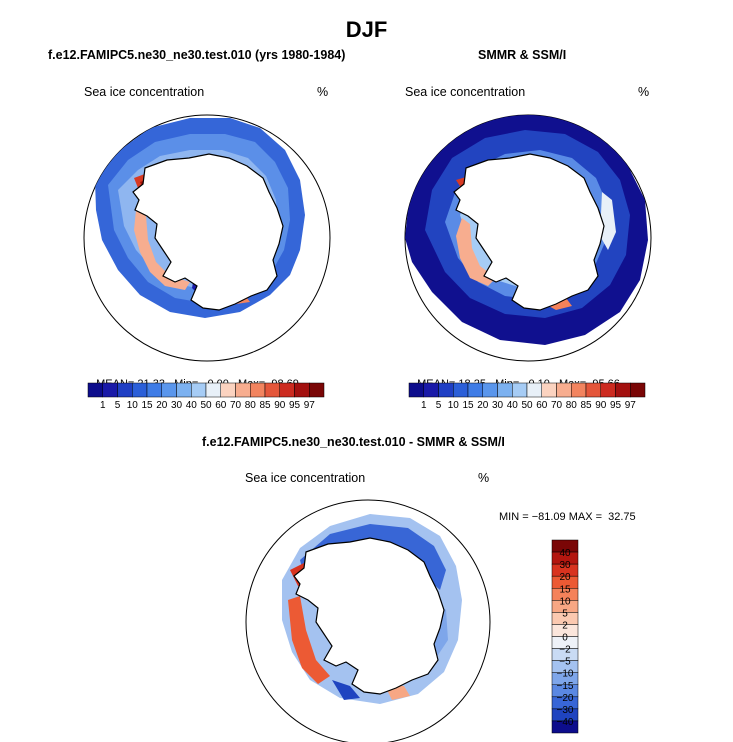 Image resolution: width=733 pixels, height=742 pixels. I want to click on main-title: DJF, so click(366, 29).